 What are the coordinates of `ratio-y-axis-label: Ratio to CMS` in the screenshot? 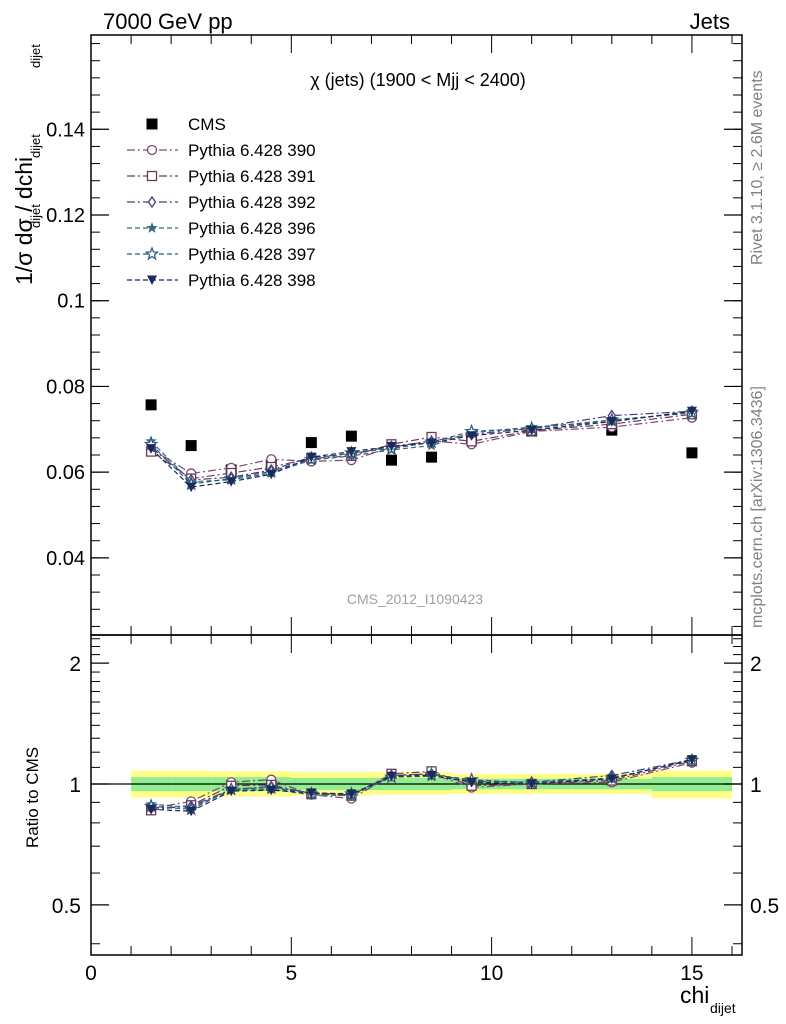 It's located at (32, 797).